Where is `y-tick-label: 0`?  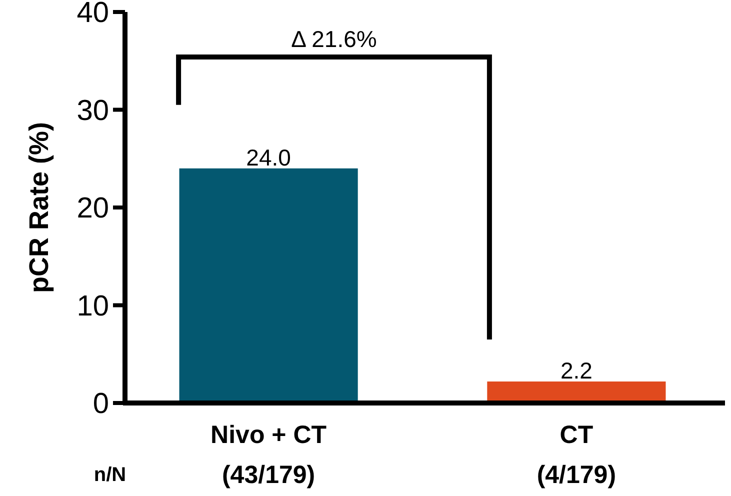 y-tick-label: 0 is located at coordinates (100, 404).